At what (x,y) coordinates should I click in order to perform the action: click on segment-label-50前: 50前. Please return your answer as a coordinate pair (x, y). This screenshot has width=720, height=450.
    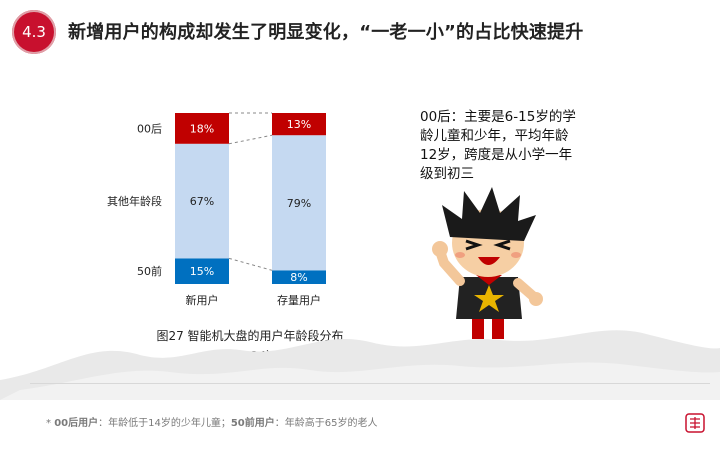
    Looking at the image, I should click on (149, 271).